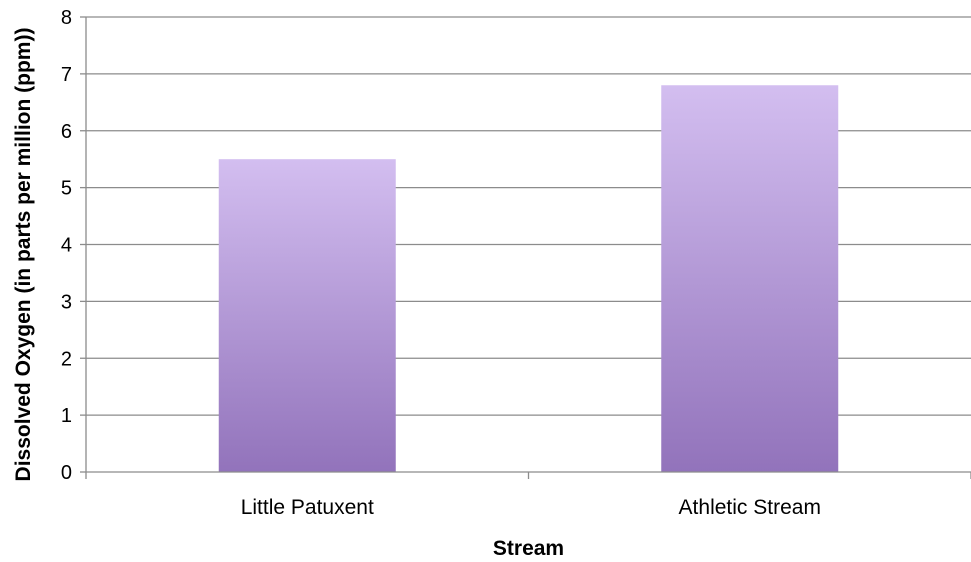  What do you see at coordinates (66, 359) in the screenshot?
I see `y-tick-label: 2` at bounding box center [66, 359].